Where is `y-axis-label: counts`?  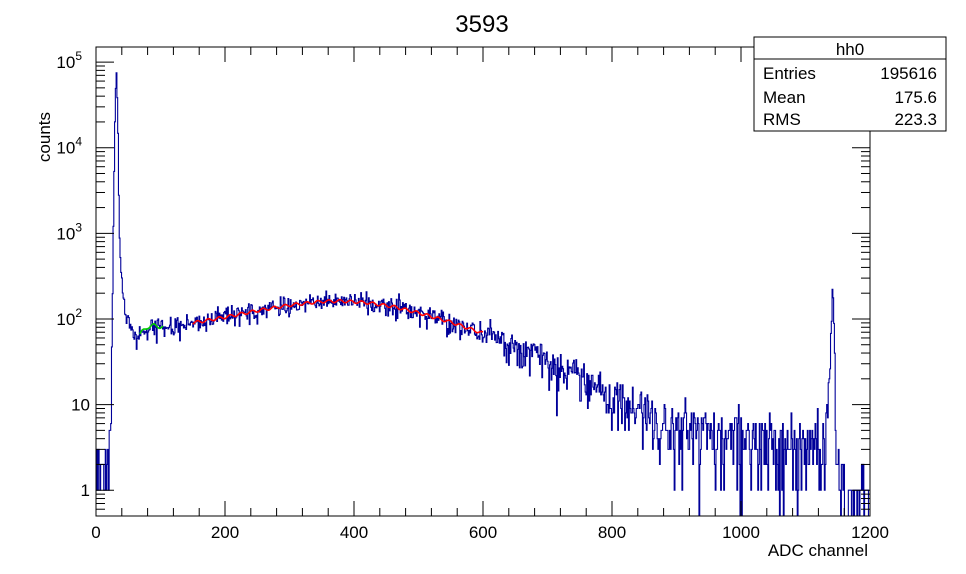
y-axis-label: counts is located at coordinates (44, 137).